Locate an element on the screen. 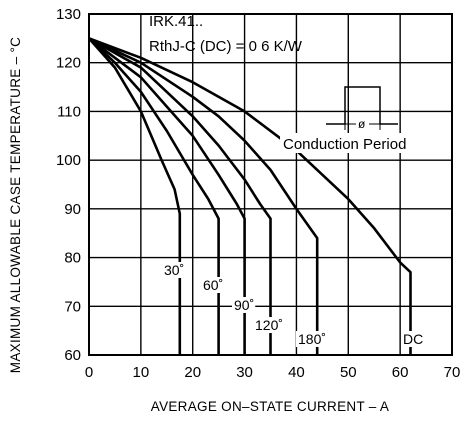  curve-label-2: 90˚ is located at coordinates (244, 305).